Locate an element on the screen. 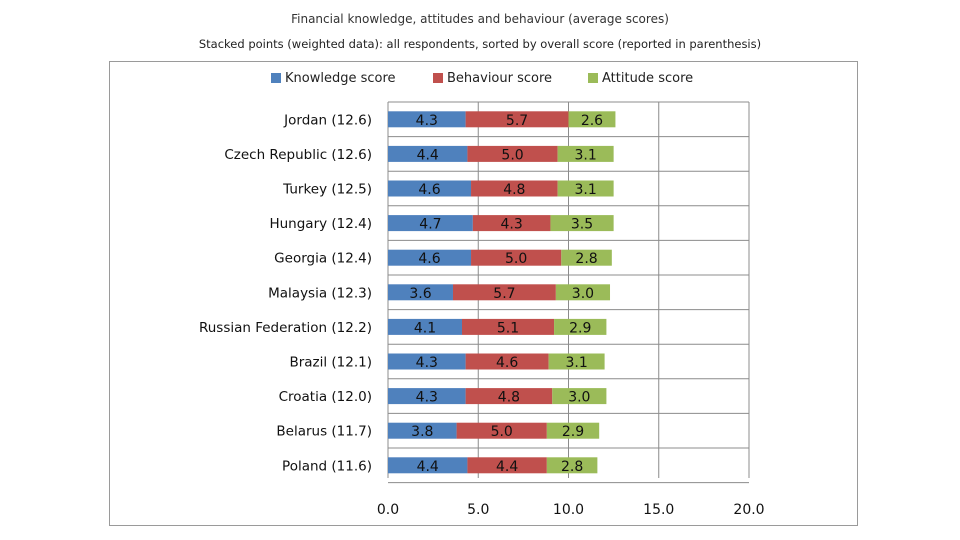  category-label: Jordan (12.6) is located at coordinates (327, 120).